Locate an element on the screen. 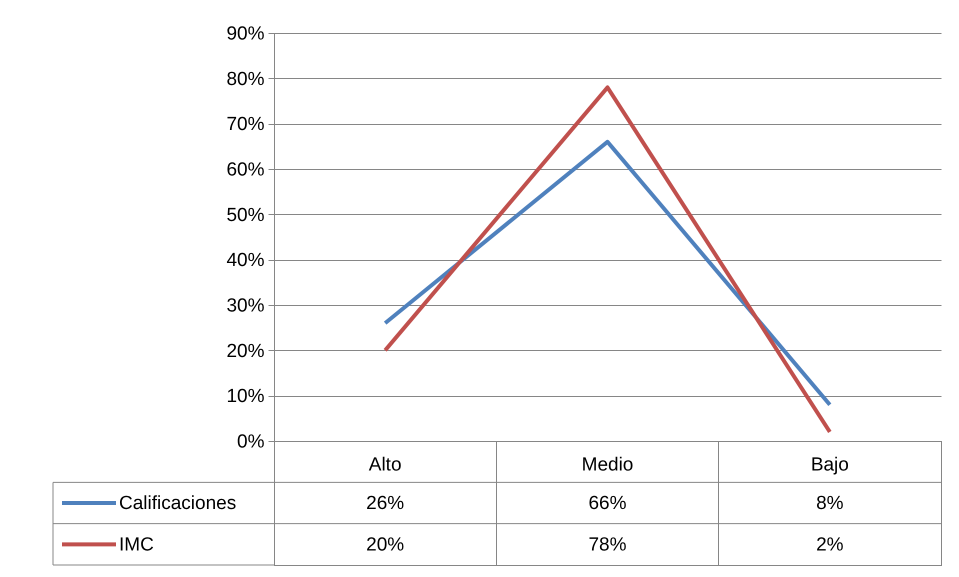 The image size is (959, 577). y-tick-label: 90% is located at coordinates (245, 34).